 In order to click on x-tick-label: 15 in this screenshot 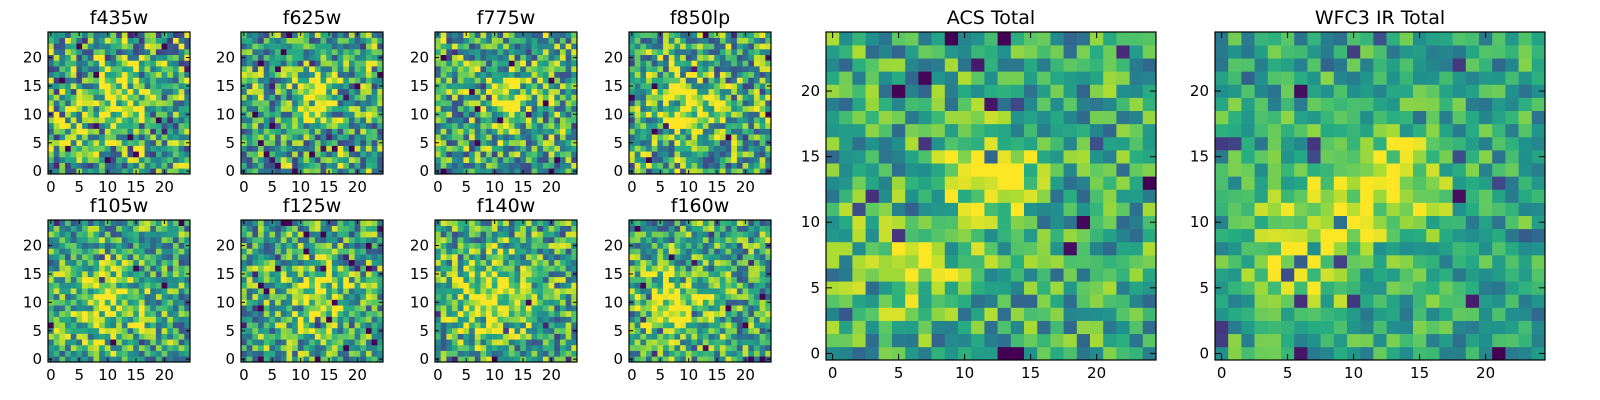, I will do `click(328, 375)`.